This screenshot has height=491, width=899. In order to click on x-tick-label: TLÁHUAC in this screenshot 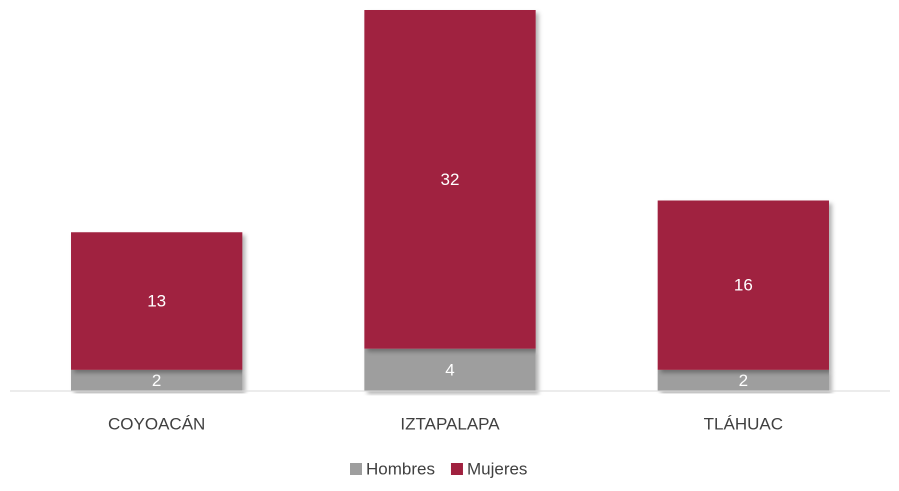, I will do `click(743, 423)`.